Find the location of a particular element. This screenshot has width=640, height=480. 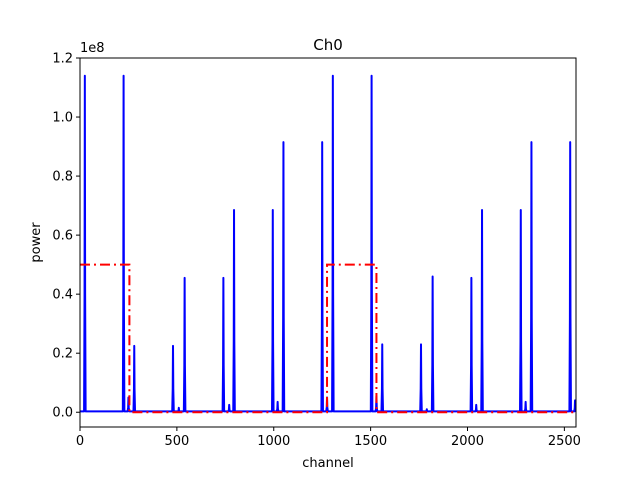

chart-title: Ch0 is located at coordinates (328, 45).